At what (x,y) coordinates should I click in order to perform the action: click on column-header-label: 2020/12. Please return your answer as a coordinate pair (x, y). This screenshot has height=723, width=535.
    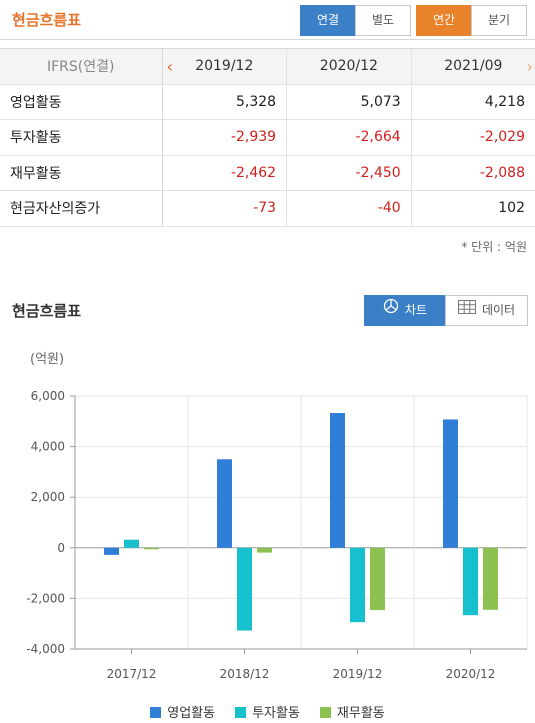
    Looking at the image, I should click on (348, 66).